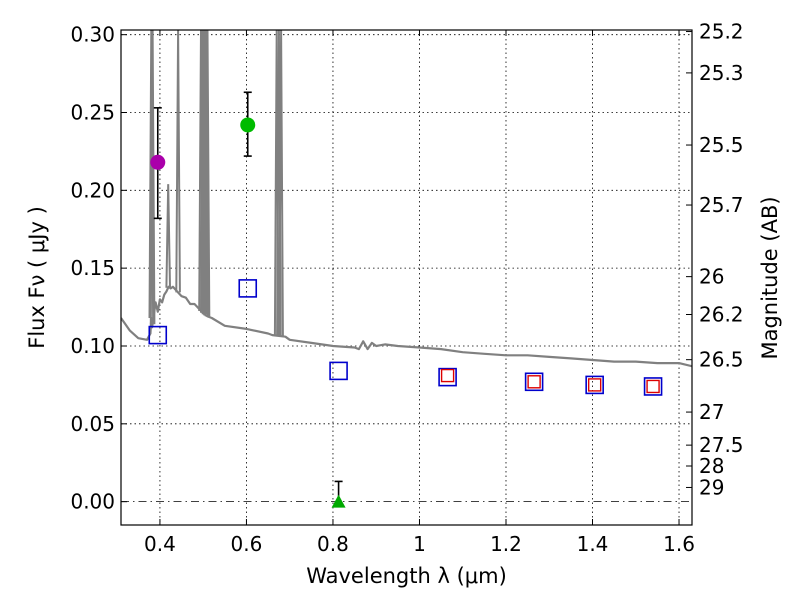 The height and width of the screenshot is (600, 800). Describe the element at coordinates (92, 35) in the screenshot. I see `y-tick-label: 0.30` at that location.